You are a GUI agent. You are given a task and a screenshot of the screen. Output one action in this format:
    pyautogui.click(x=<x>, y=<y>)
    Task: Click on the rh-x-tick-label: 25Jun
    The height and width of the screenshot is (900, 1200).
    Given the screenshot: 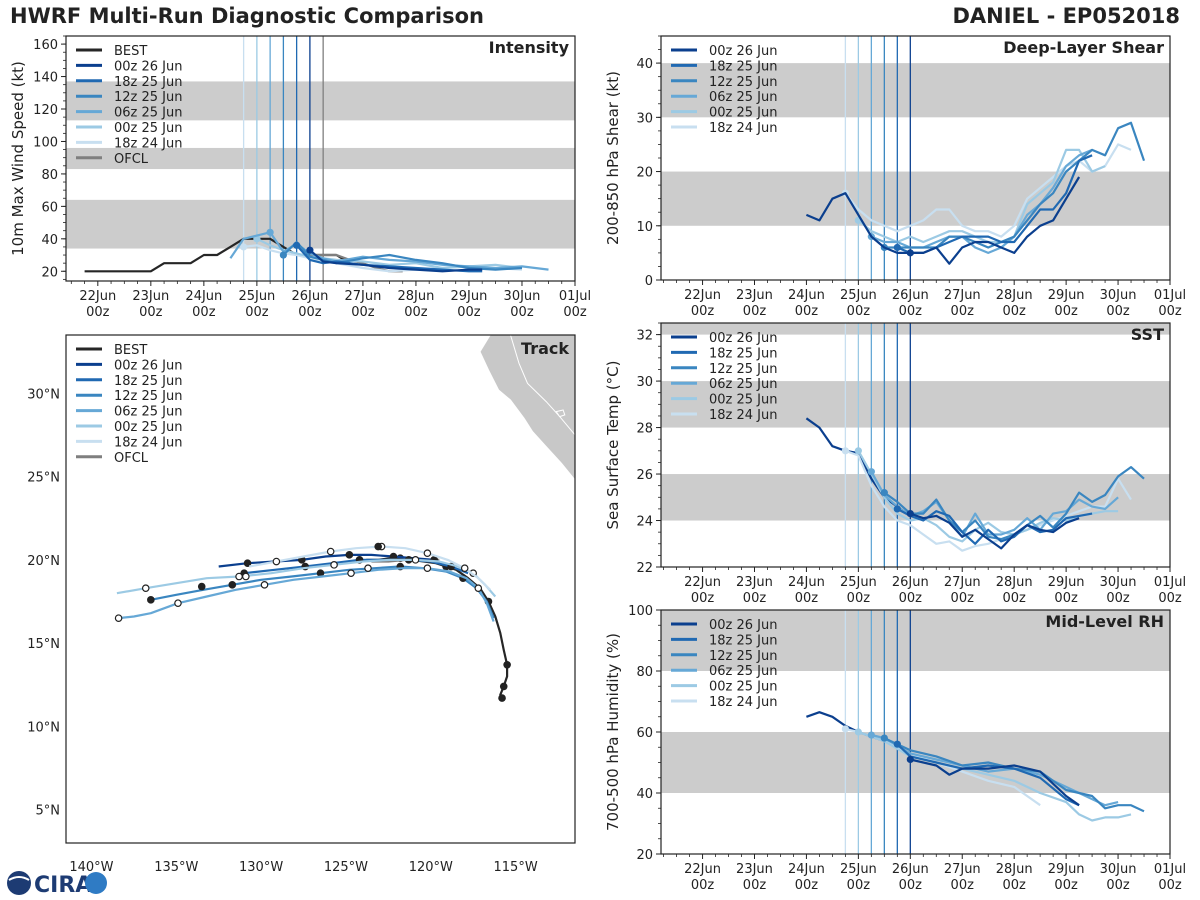 What is the action you would take?
    pyautogui.click(x=858, y=869)
    